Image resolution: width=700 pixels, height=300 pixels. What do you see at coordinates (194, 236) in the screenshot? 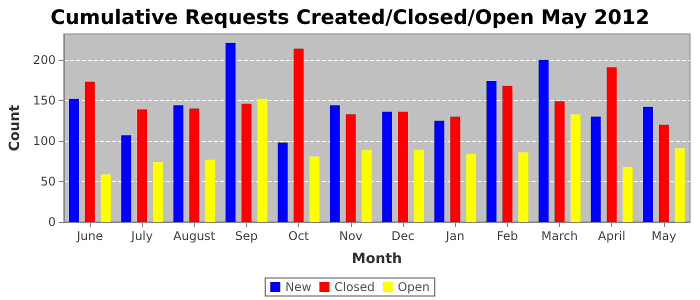
I see `x-tick-label: August` at bounding box center [194, 236].